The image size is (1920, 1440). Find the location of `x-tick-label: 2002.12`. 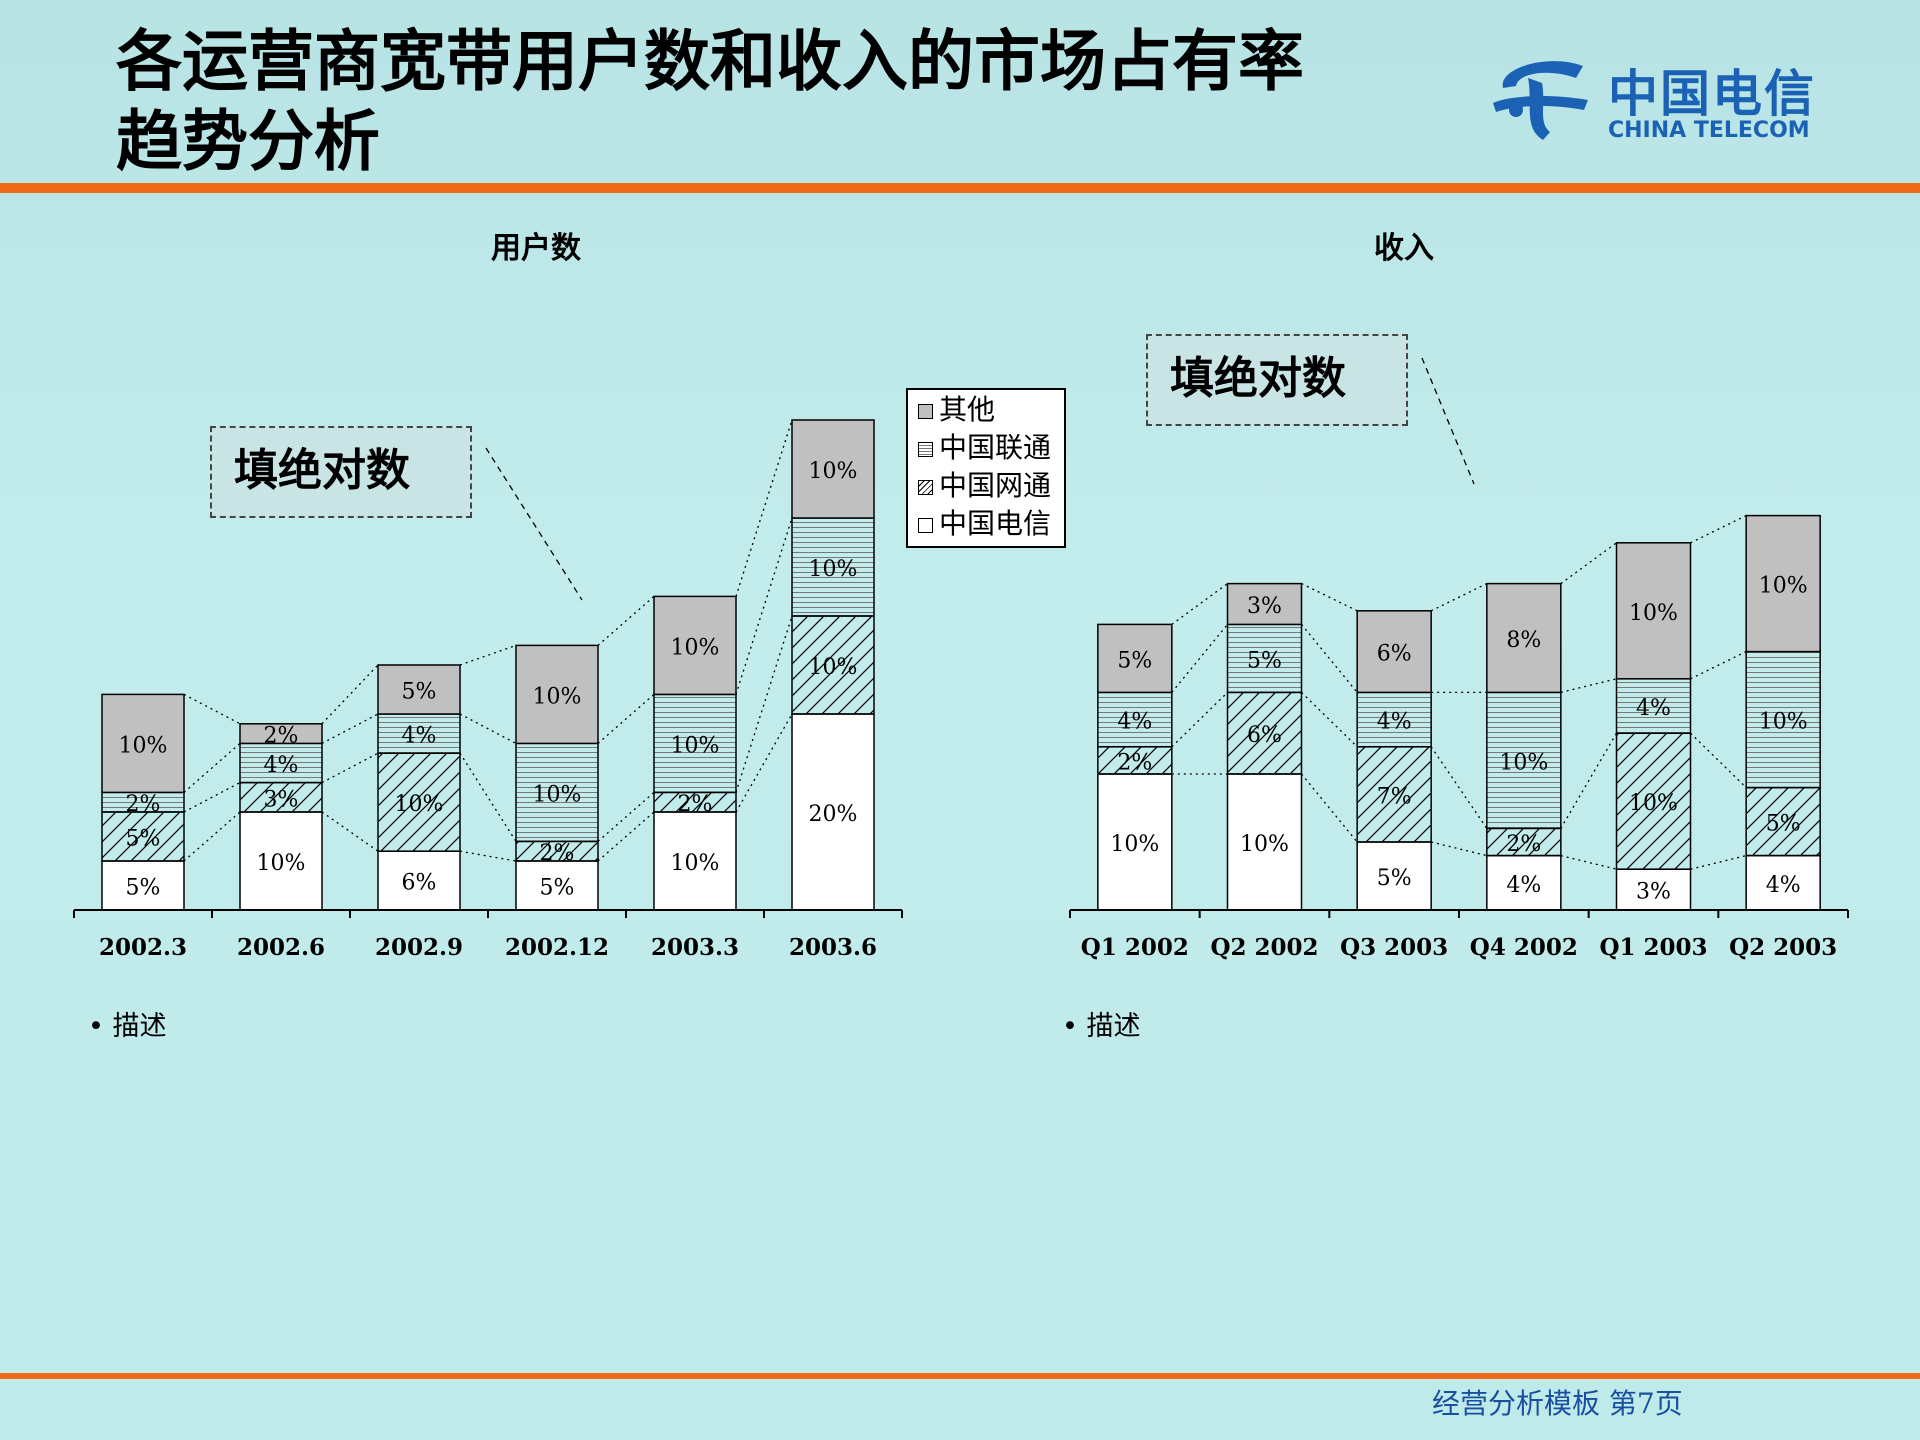

x-tick-label: 2002.12 is located at coordinates (557, 947).